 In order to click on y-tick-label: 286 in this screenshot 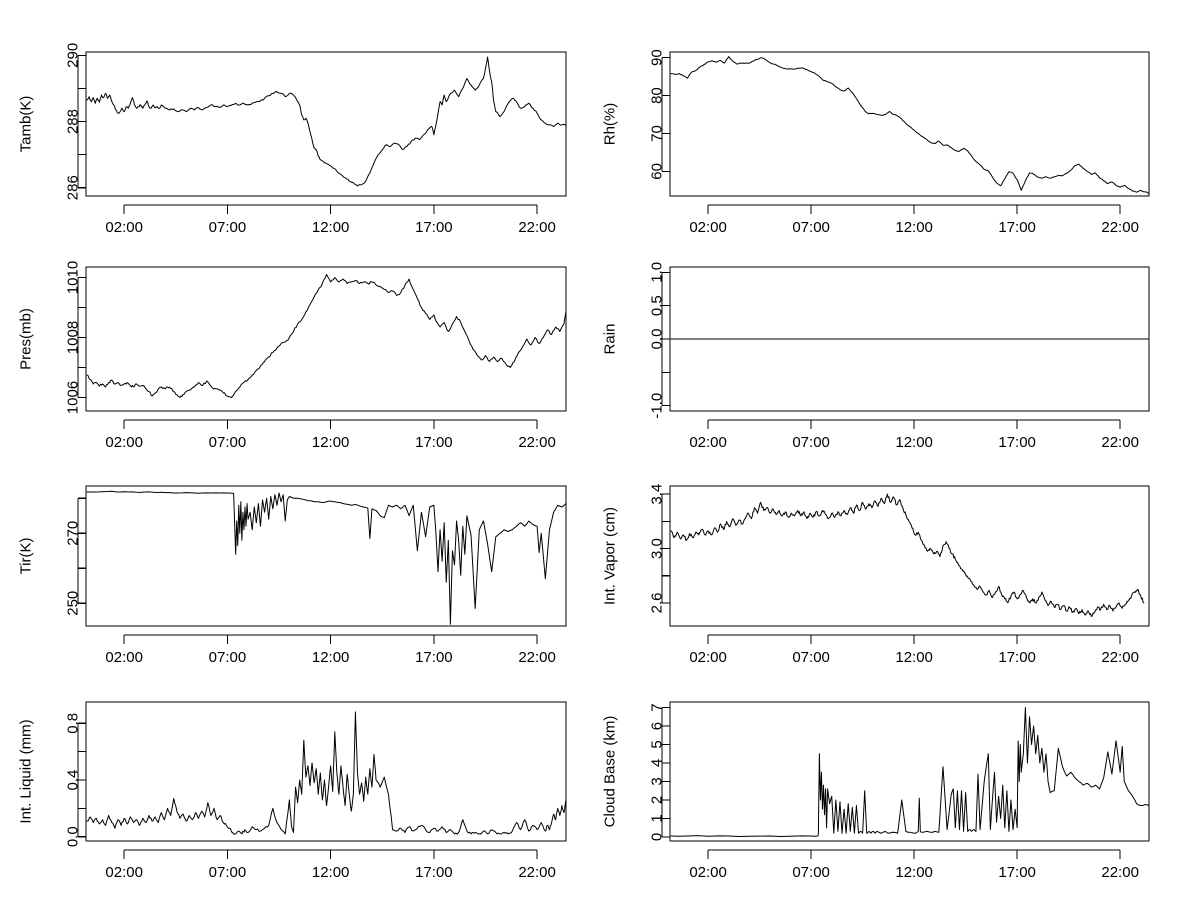, I will do `click(73, 187)`.